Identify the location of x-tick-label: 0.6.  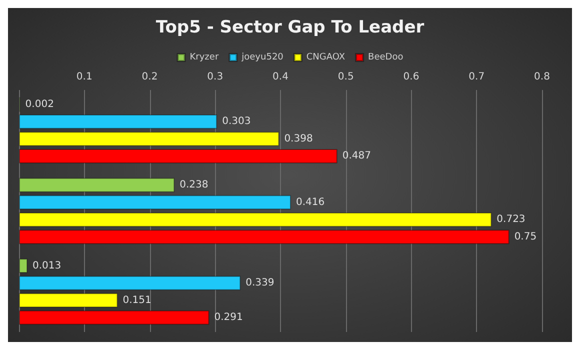
(411, 77).